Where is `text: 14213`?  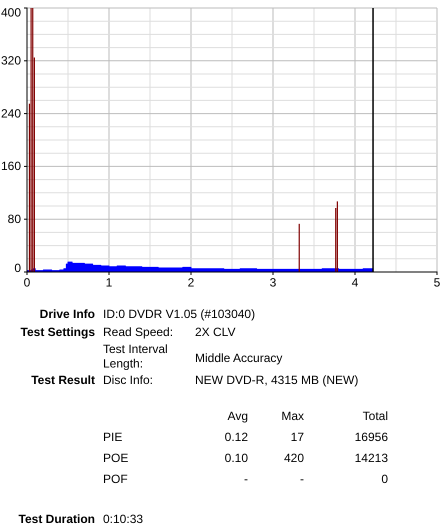
text: 14213 is located at coordinates (371, 458).